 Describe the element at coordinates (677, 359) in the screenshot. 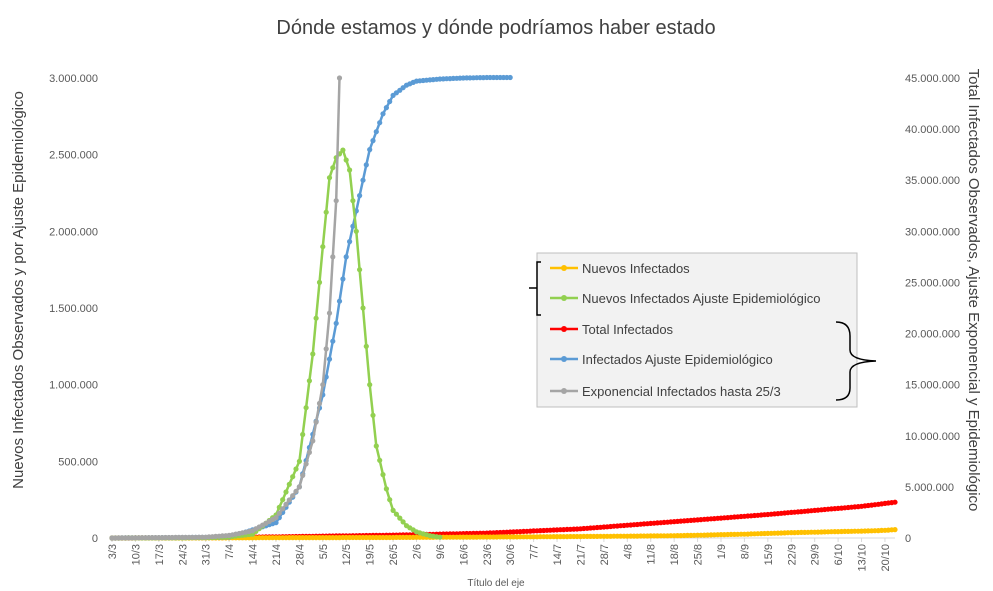

I see `legend-label: Infectados Ajuste Epidemiológico` at that location.